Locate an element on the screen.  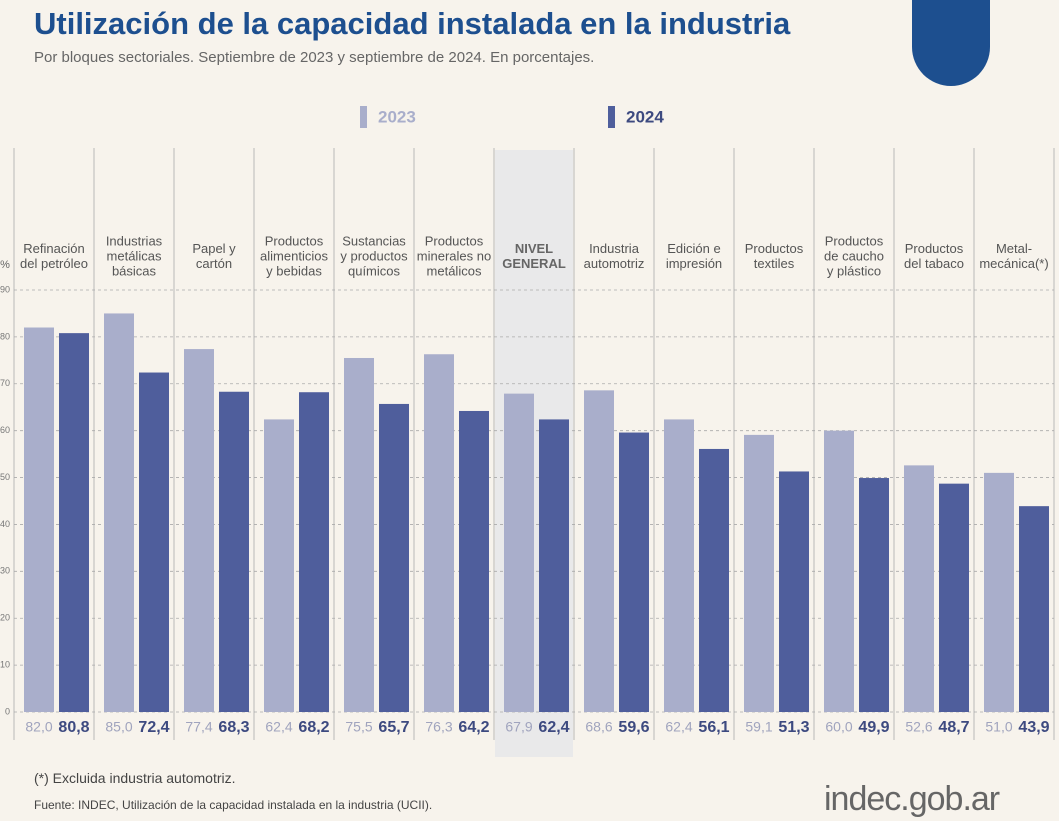
footnote: (*) Excluida industria automotriz. is located at coordinates (135, 778).